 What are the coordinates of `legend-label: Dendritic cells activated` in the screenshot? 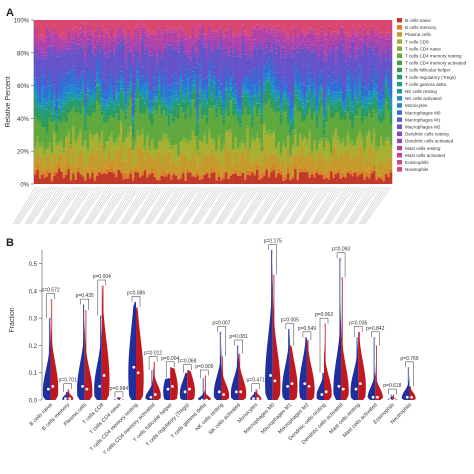 It's located at (429, 141).